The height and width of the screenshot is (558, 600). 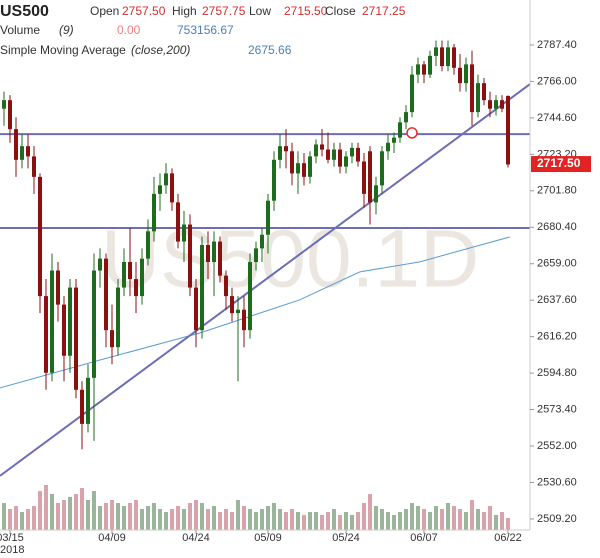 What do you see at coordinates (557, 373) in the screenshot?
I see `y-tick-label: 2594.80` at bounding box center [557, 373].